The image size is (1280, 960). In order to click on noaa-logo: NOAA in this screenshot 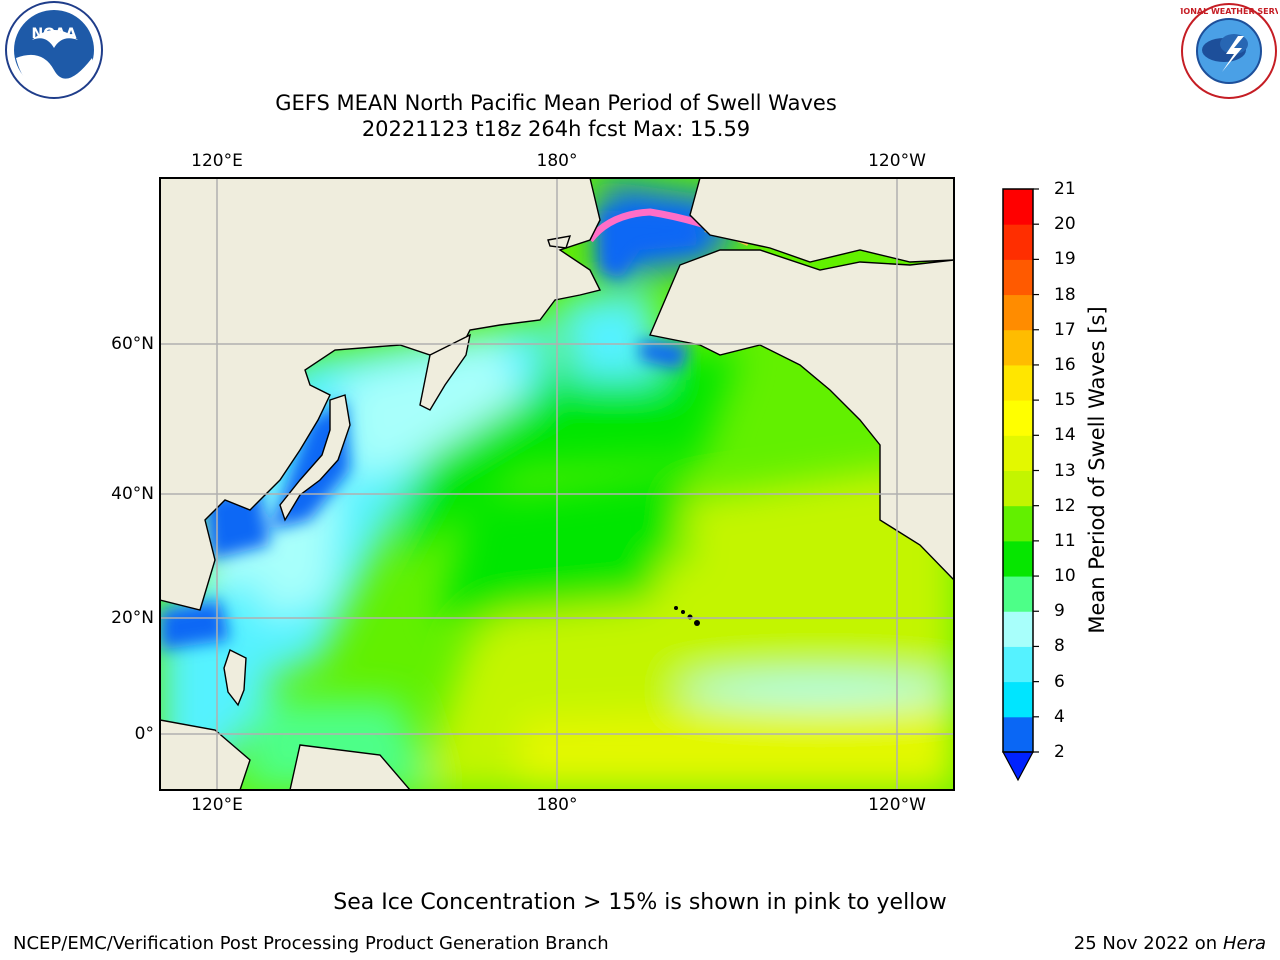, I will do `click(54, 50)`.